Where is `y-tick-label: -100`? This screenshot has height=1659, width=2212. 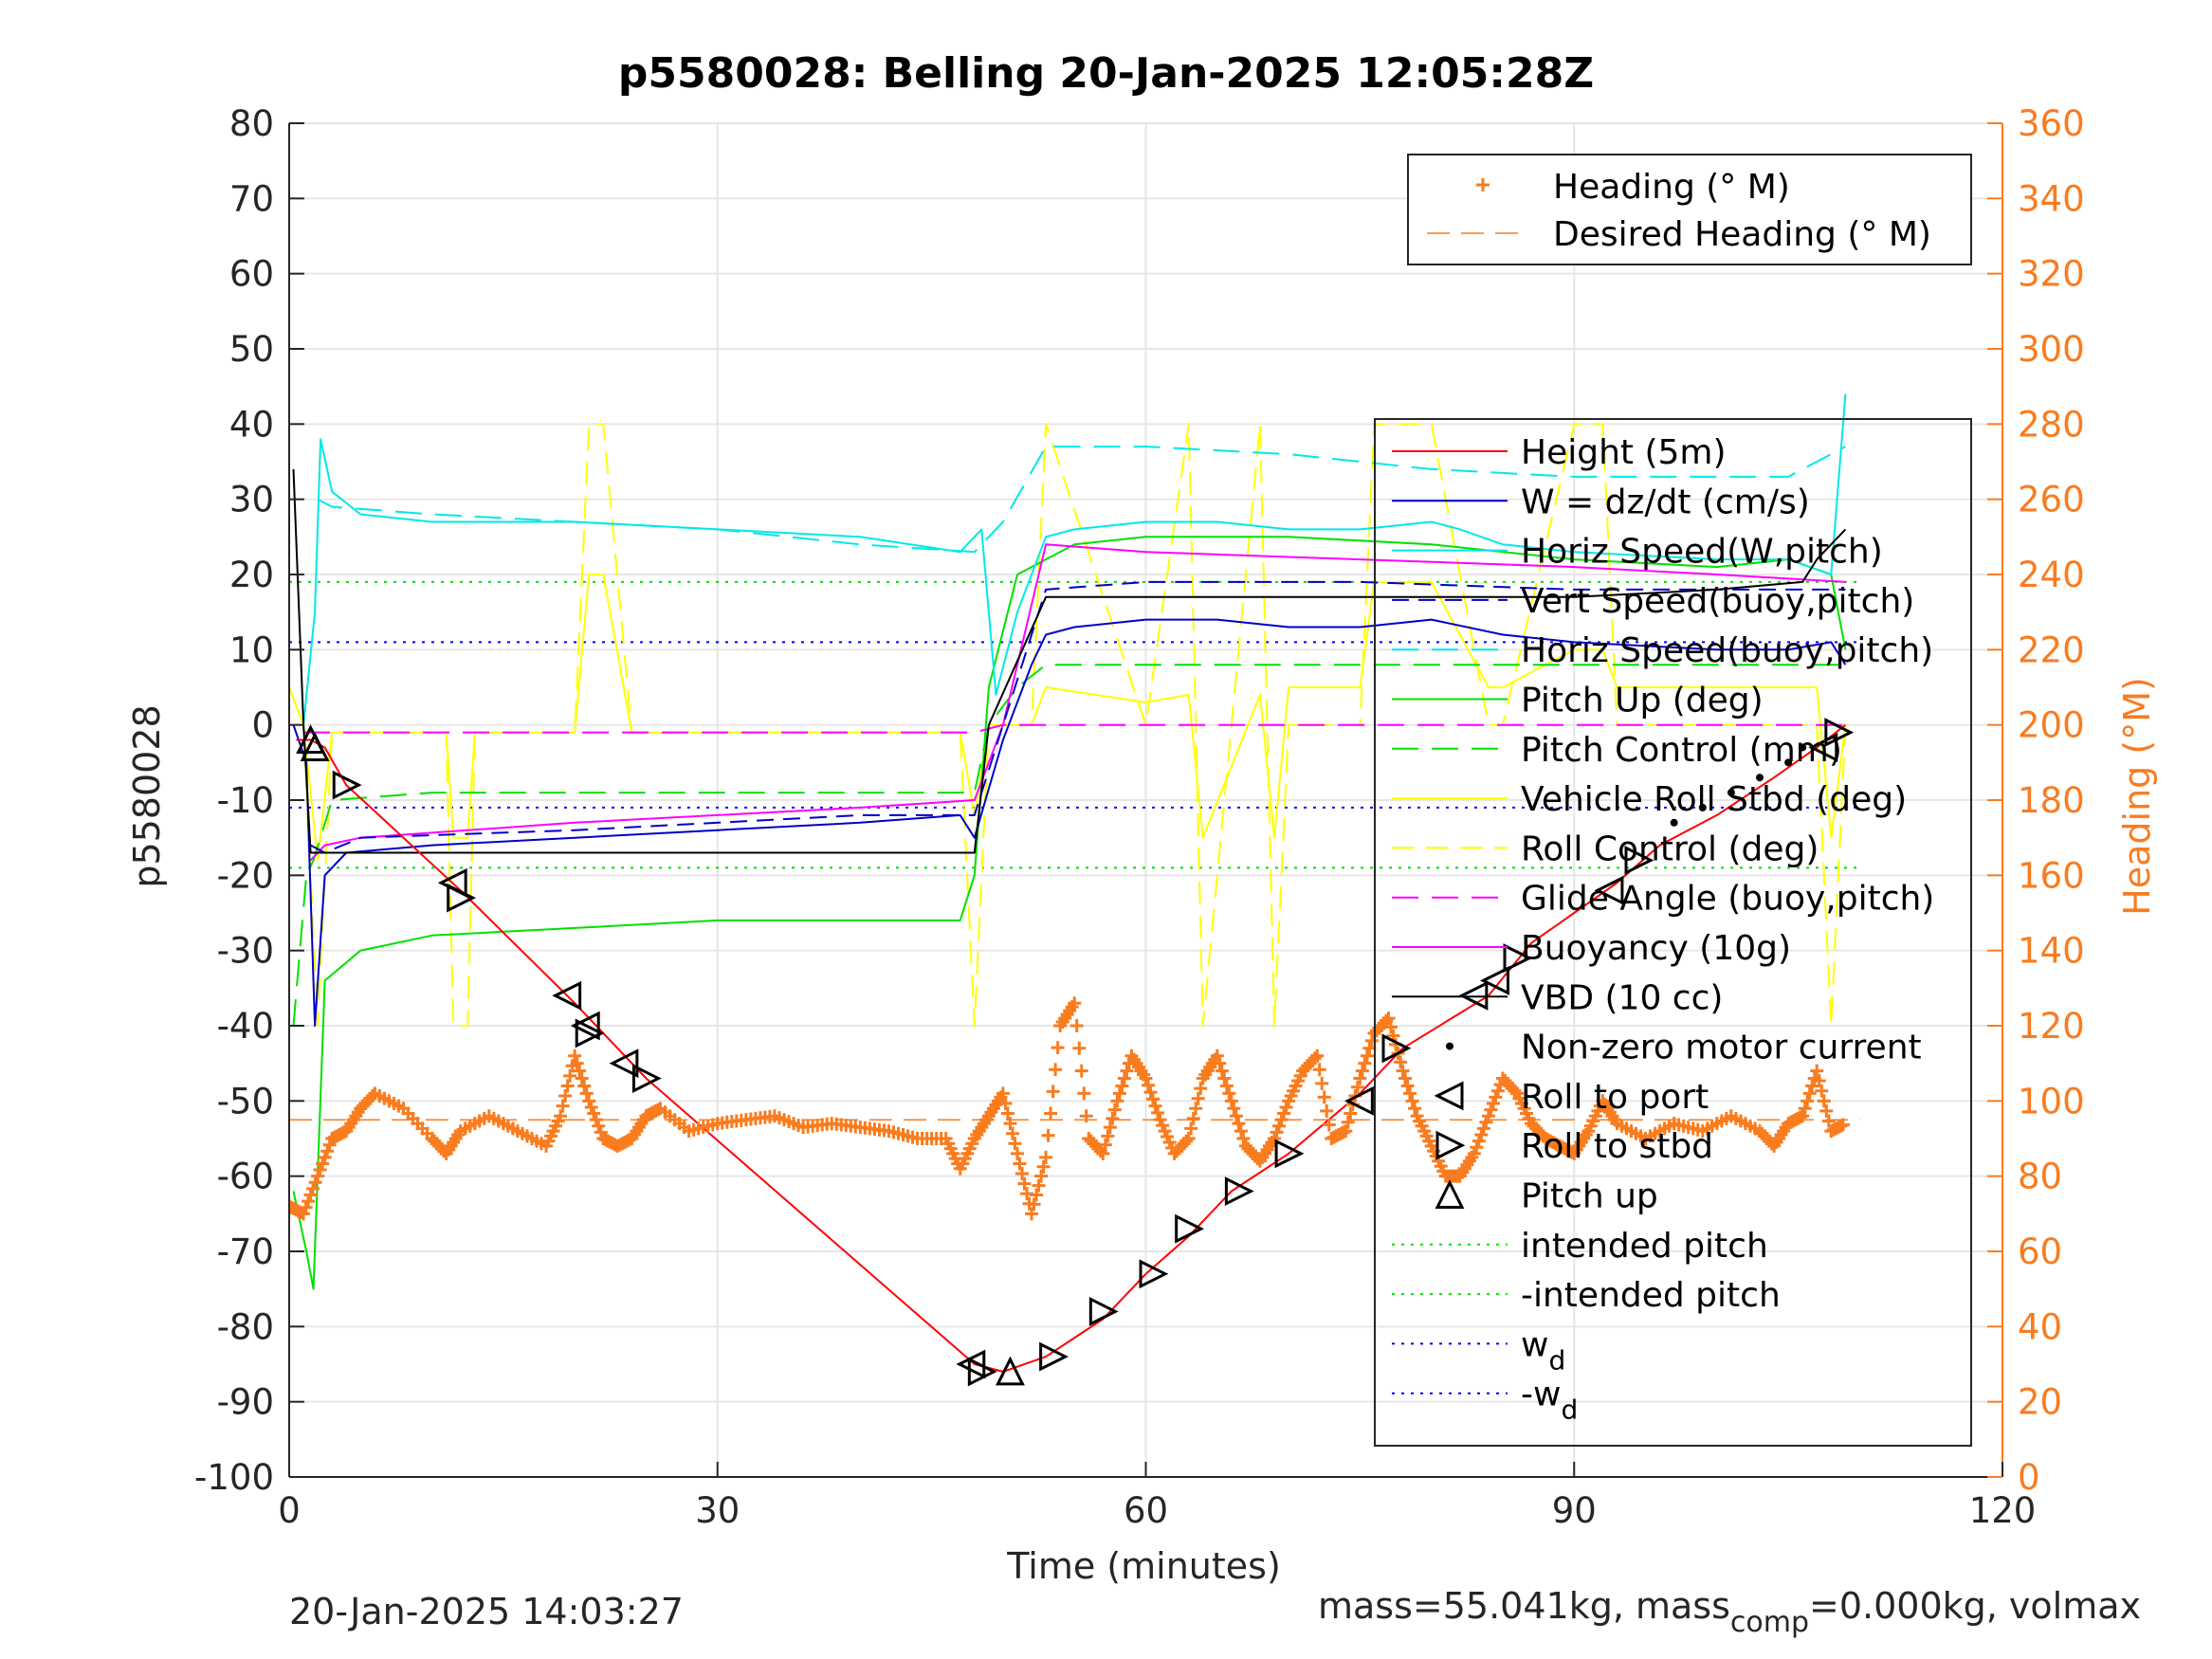 y-tick-label: -100 is located at coordinates (234, 1477).